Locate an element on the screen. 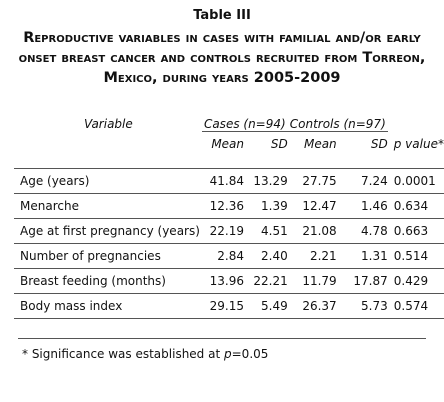 Image resolution: width=444 pixels, height=402 pixels. table-cell: 0.514 is located at coordinates (415, 256).